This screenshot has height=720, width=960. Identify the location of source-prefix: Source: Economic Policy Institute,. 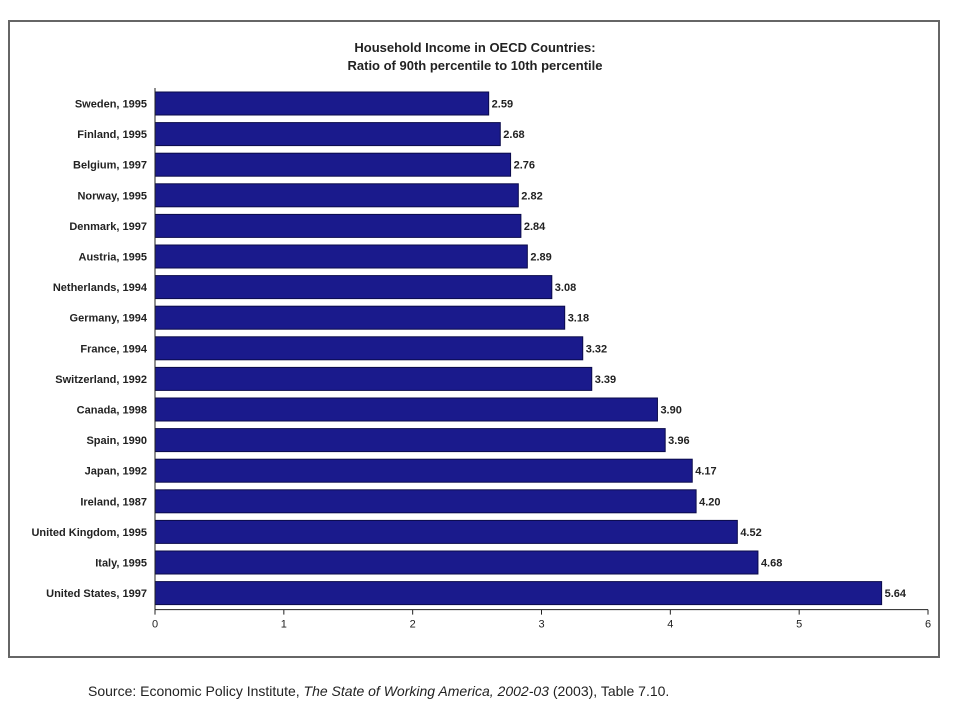
(196, 691).